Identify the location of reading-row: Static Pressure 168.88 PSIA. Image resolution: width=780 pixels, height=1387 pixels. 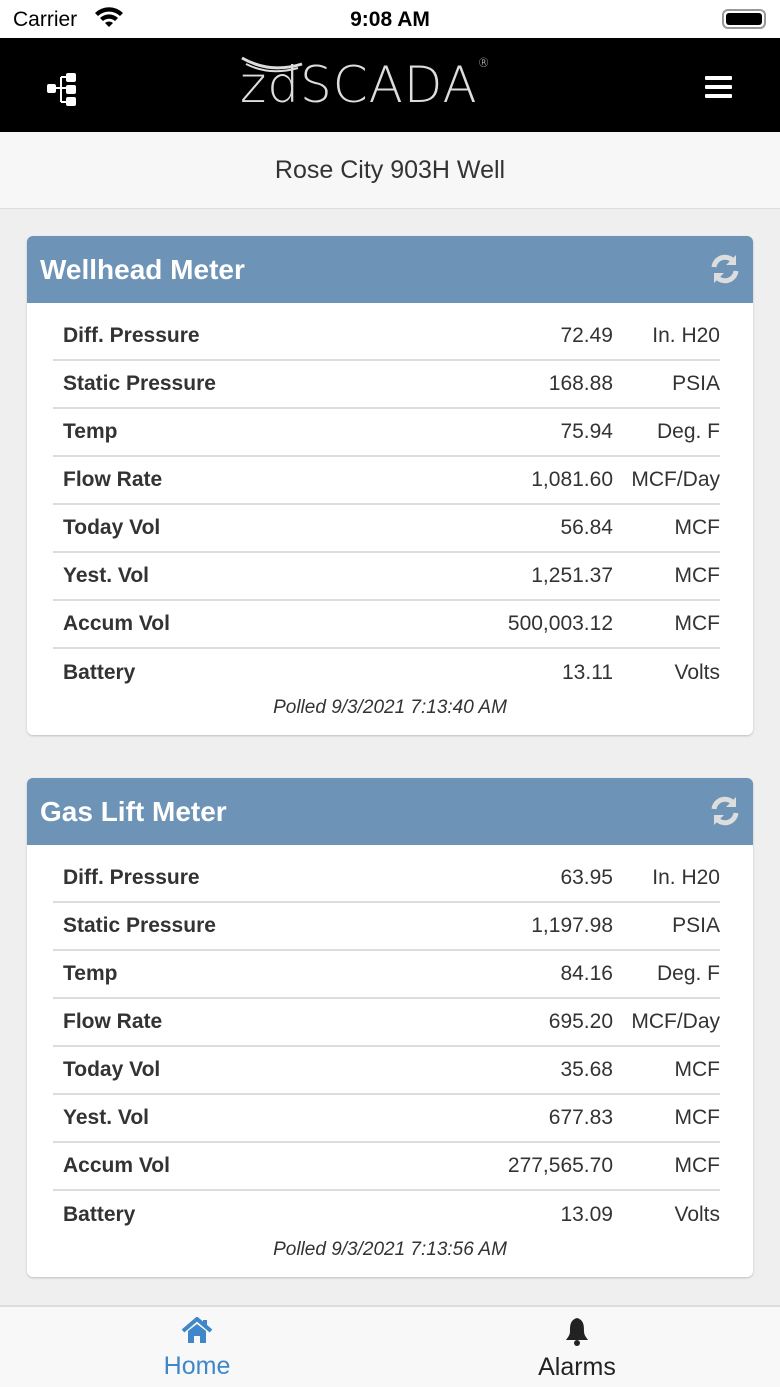
(386, 385).